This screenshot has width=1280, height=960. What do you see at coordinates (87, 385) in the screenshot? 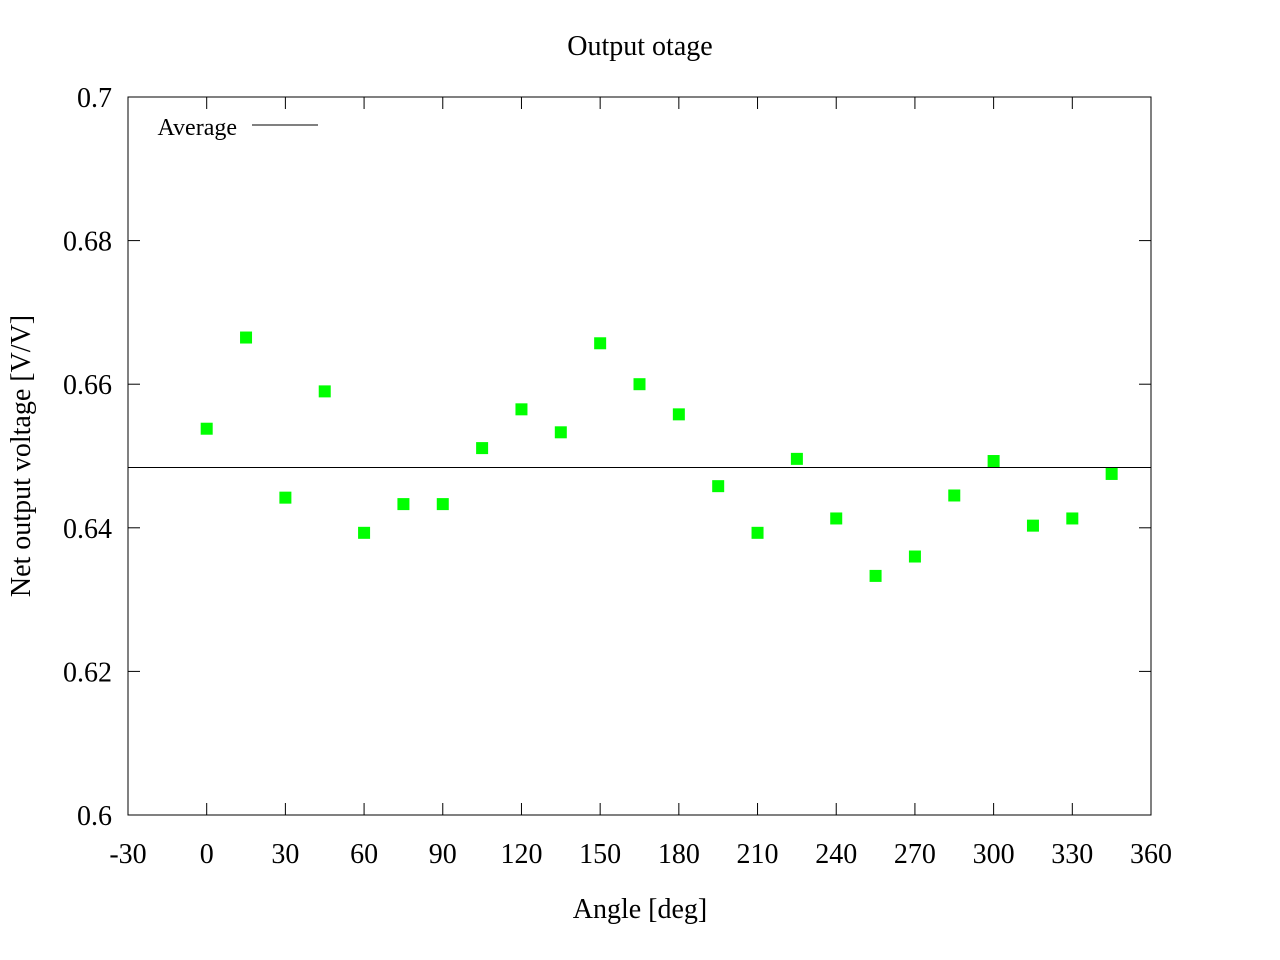
I see `y-tick-label: 0.66` at bounding box center [87, 385].